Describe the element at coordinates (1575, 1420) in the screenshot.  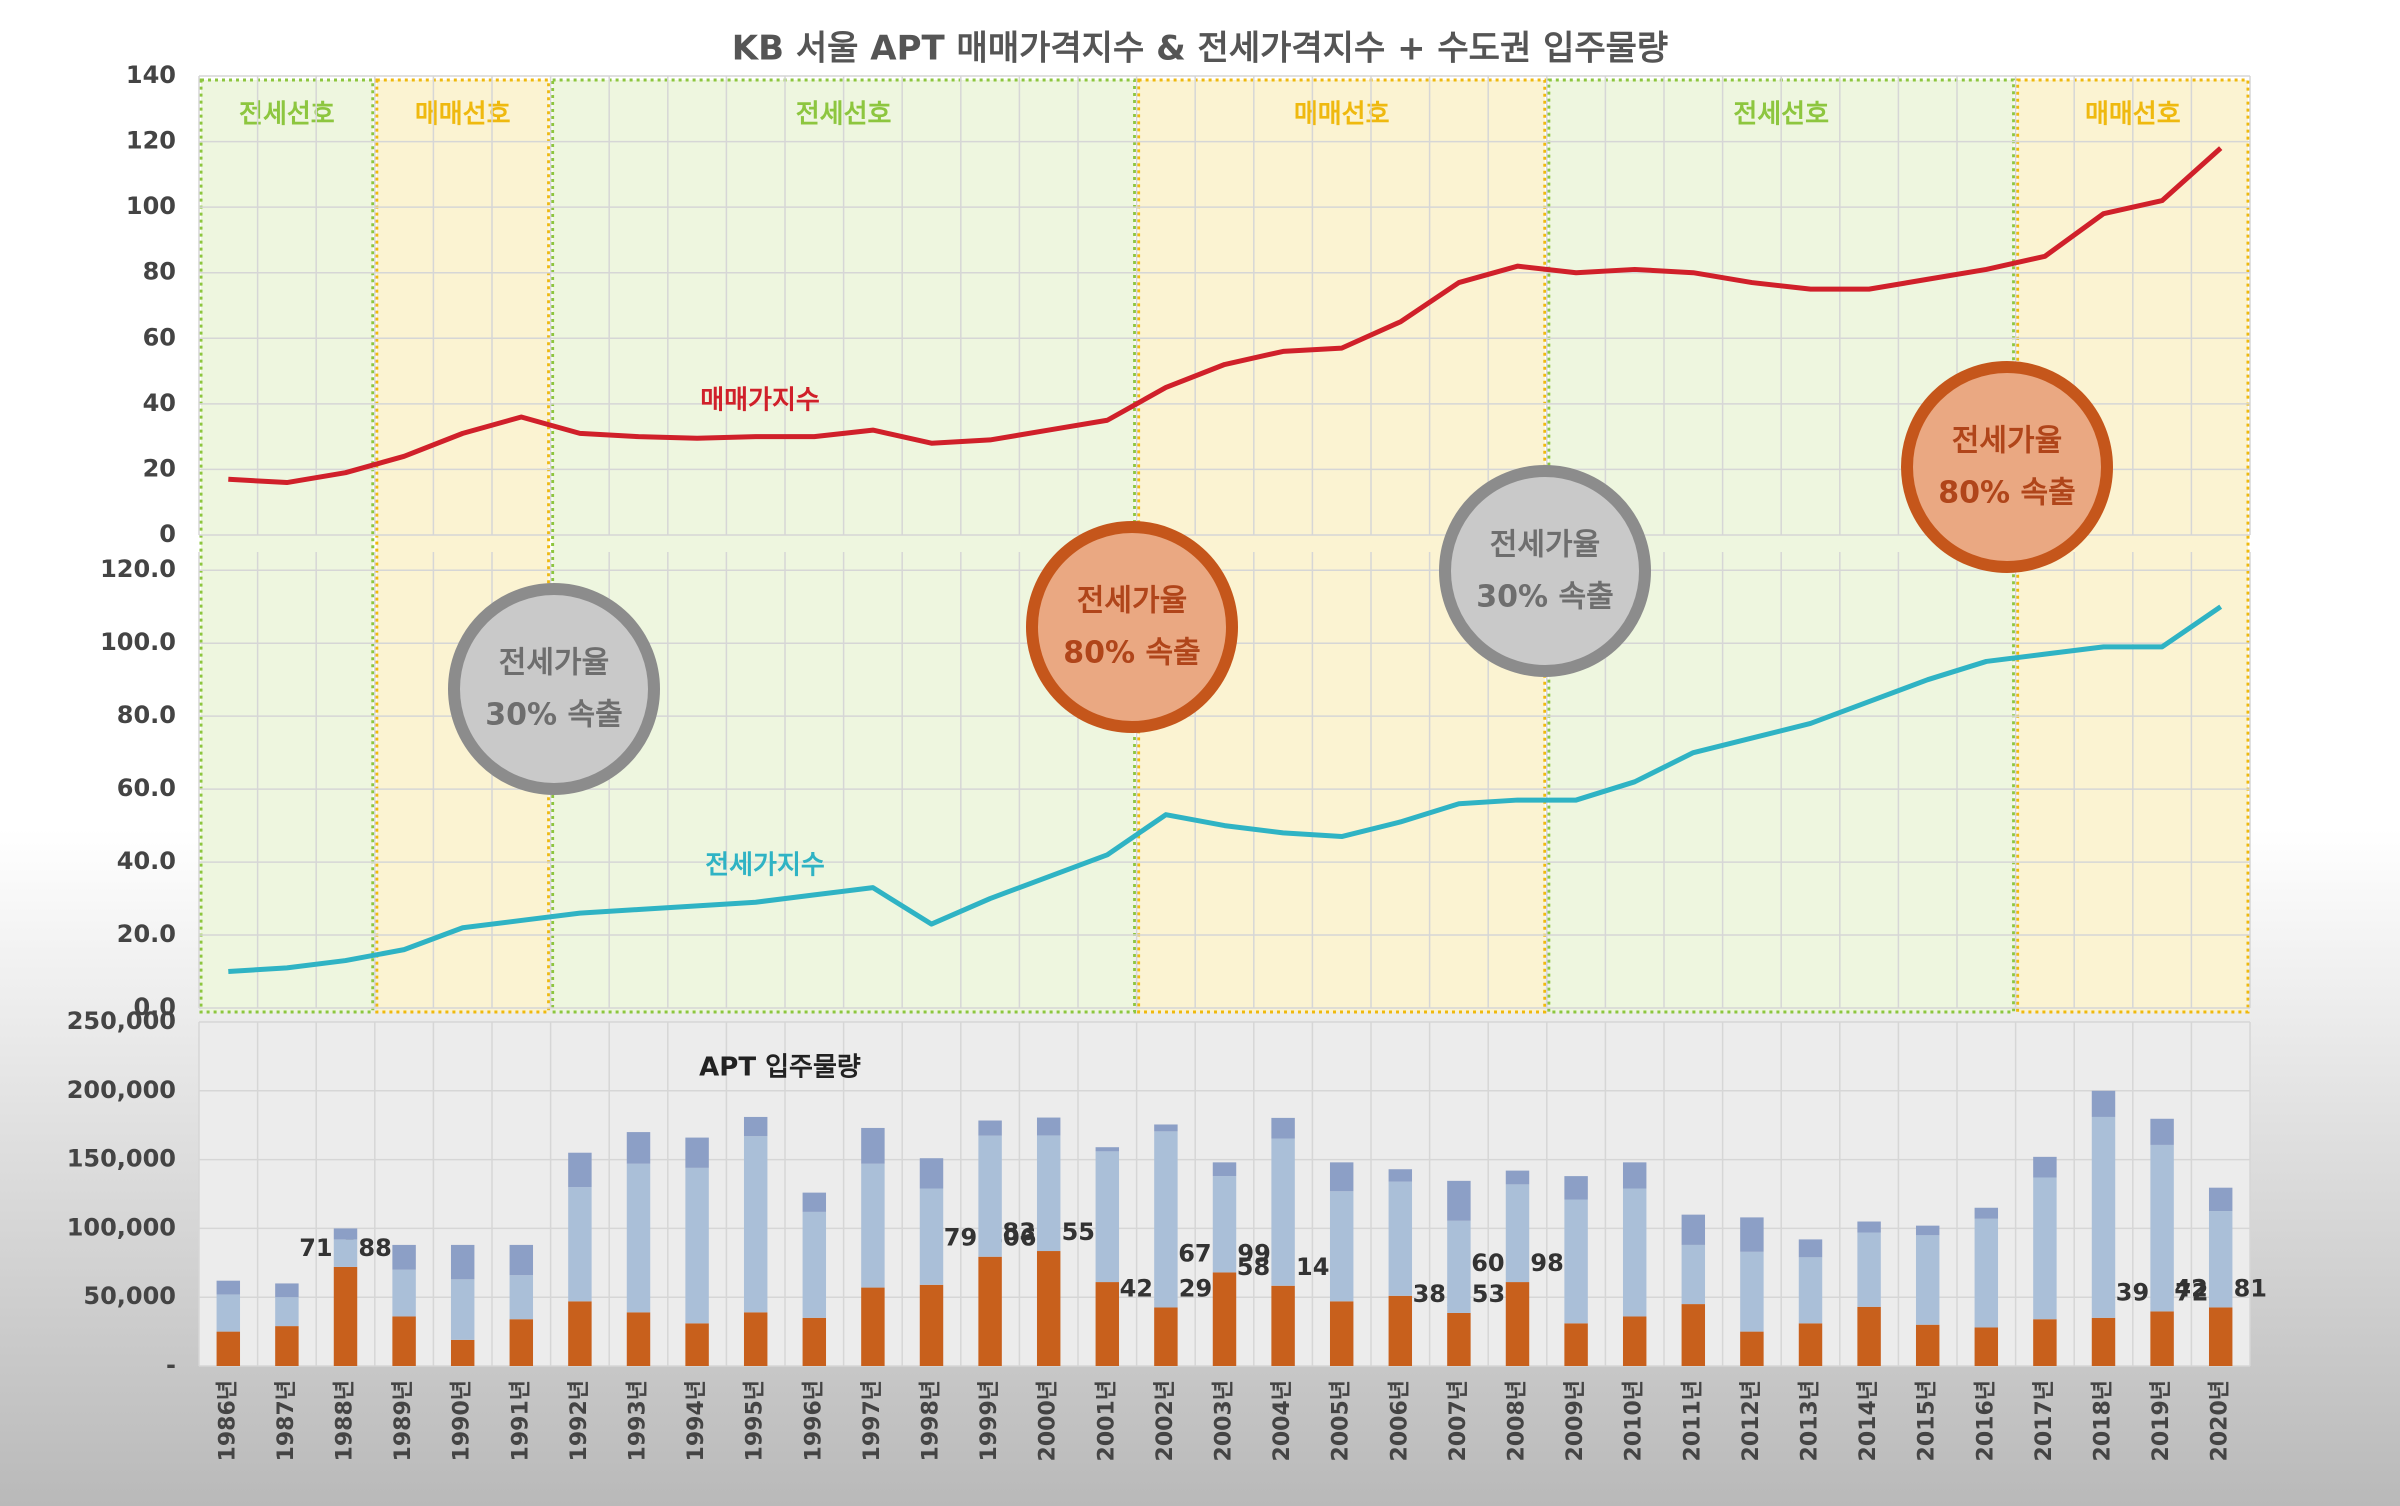
I see `x-tick-label: 2009년` at that location.